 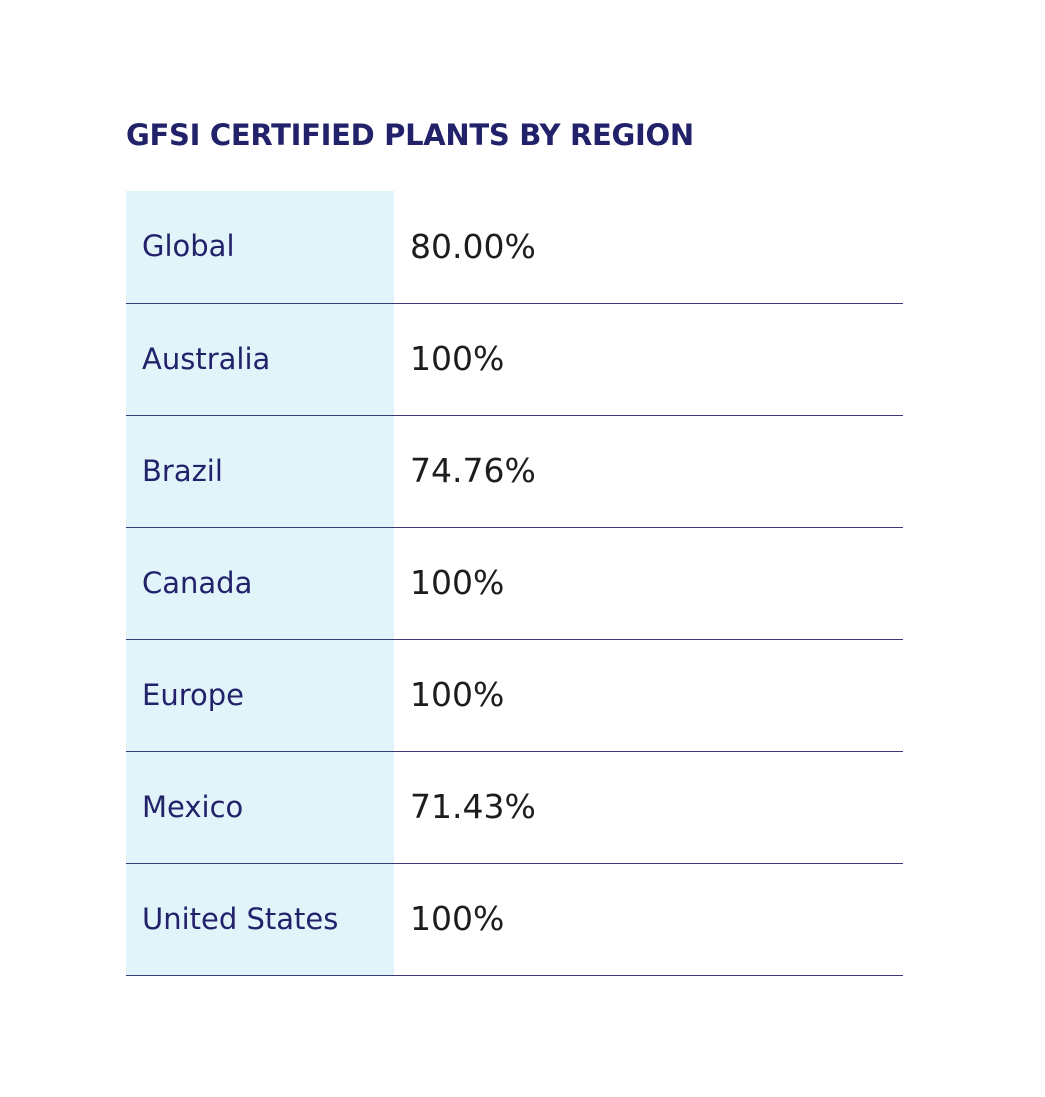 What do you see at coordinates (260, 471) in the screenshot?
I see `region-cell: Brazil` at bounding box center [260, 471].